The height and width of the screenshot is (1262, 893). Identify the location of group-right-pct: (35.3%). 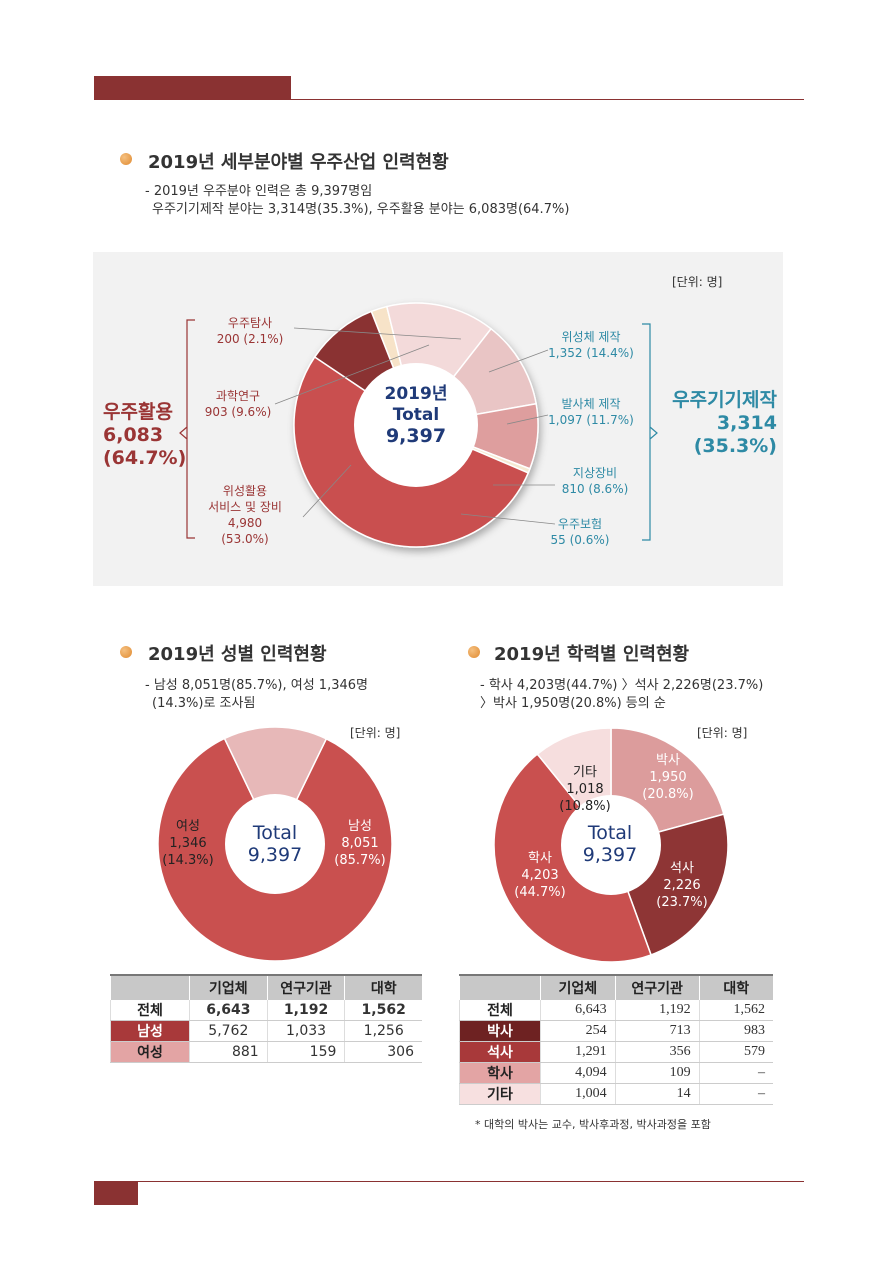
(735, 446).